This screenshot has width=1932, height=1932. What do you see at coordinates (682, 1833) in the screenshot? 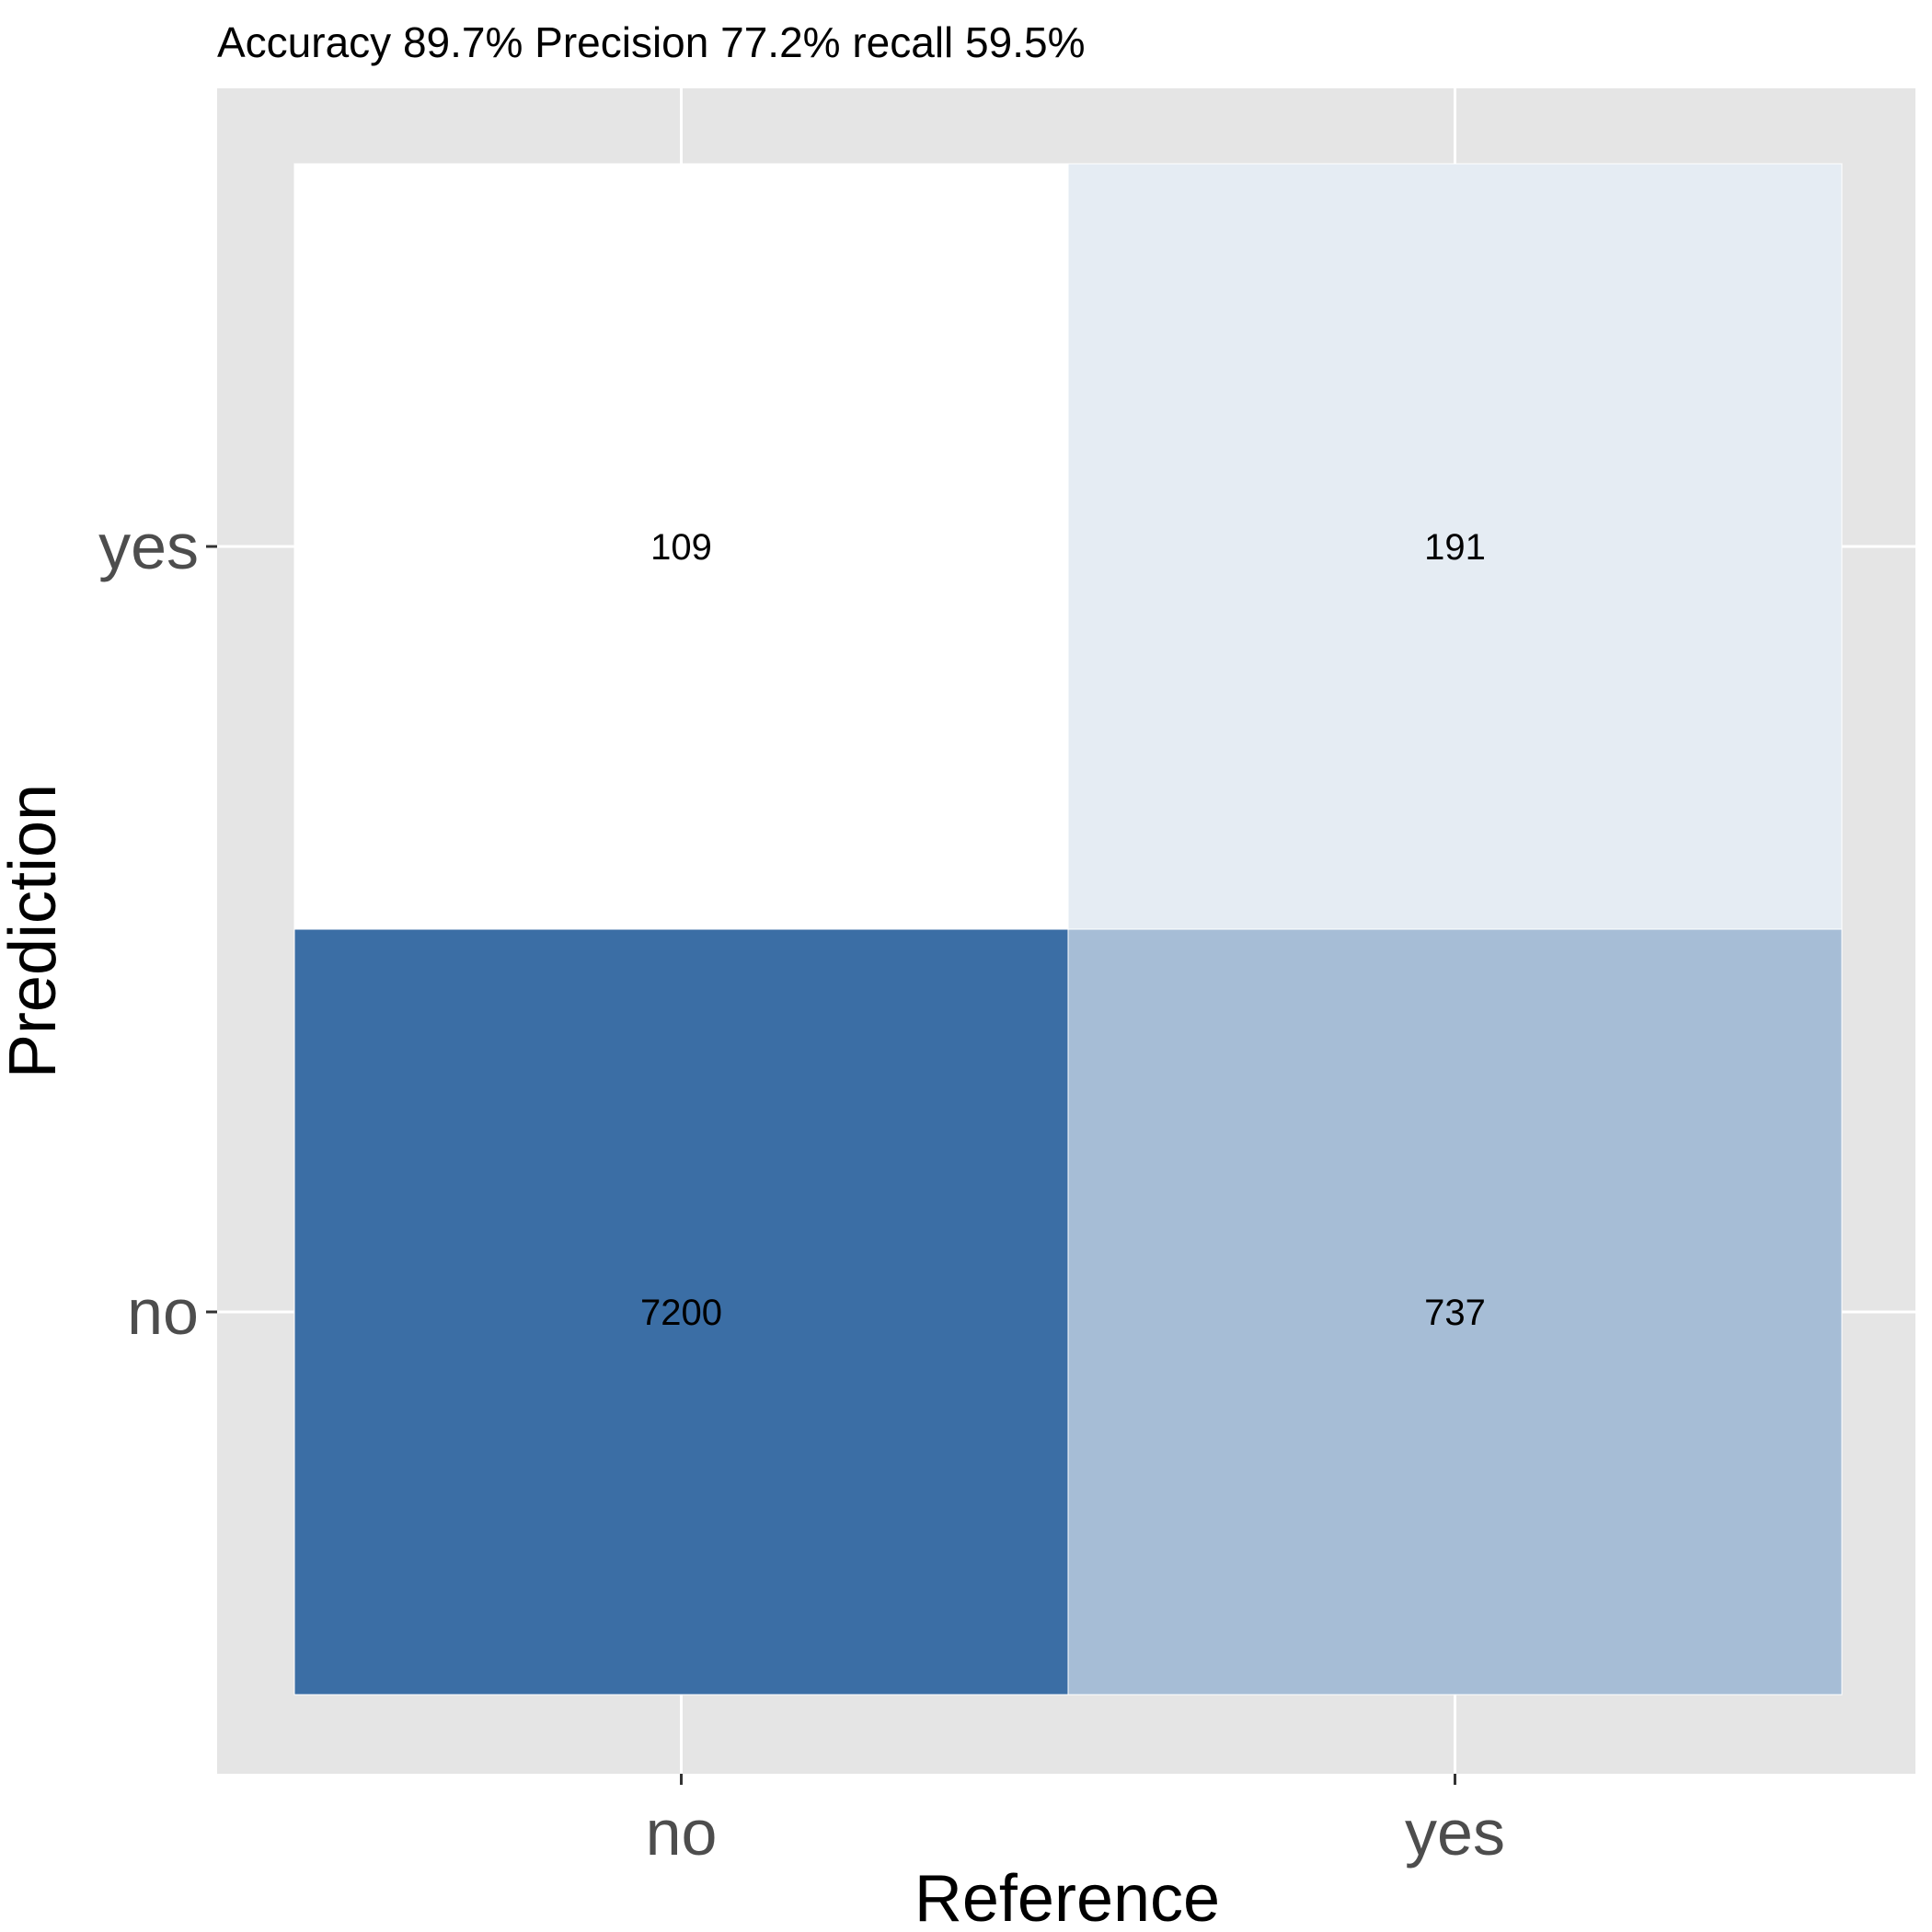
I see `x-tick-label-no: no` at bounding box center [682, 1833].